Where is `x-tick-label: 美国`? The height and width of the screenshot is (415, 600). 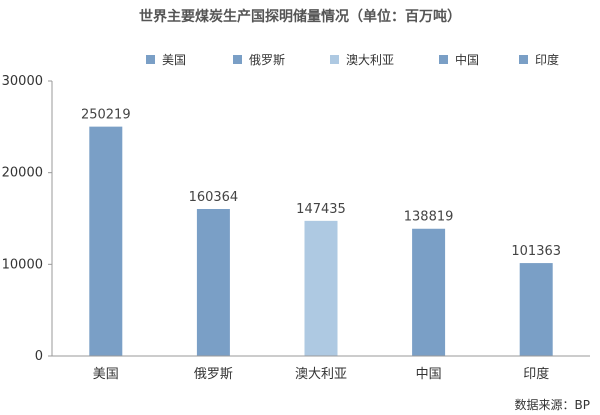 x-tick-label: 美国 is located at coordinates (106, 374).